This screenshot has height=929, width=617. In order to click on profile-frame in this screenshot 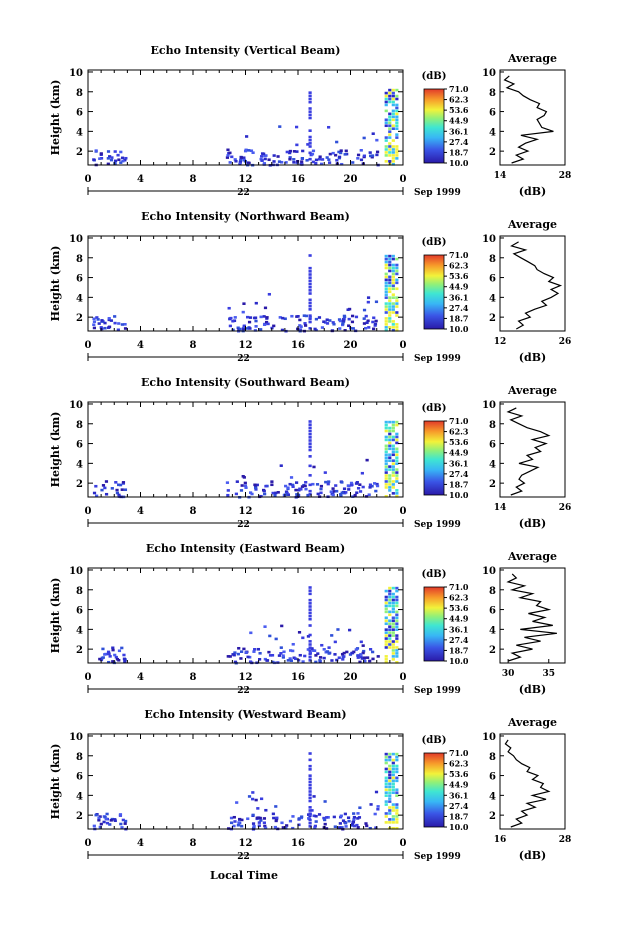, I will do `click(532, 615)`.